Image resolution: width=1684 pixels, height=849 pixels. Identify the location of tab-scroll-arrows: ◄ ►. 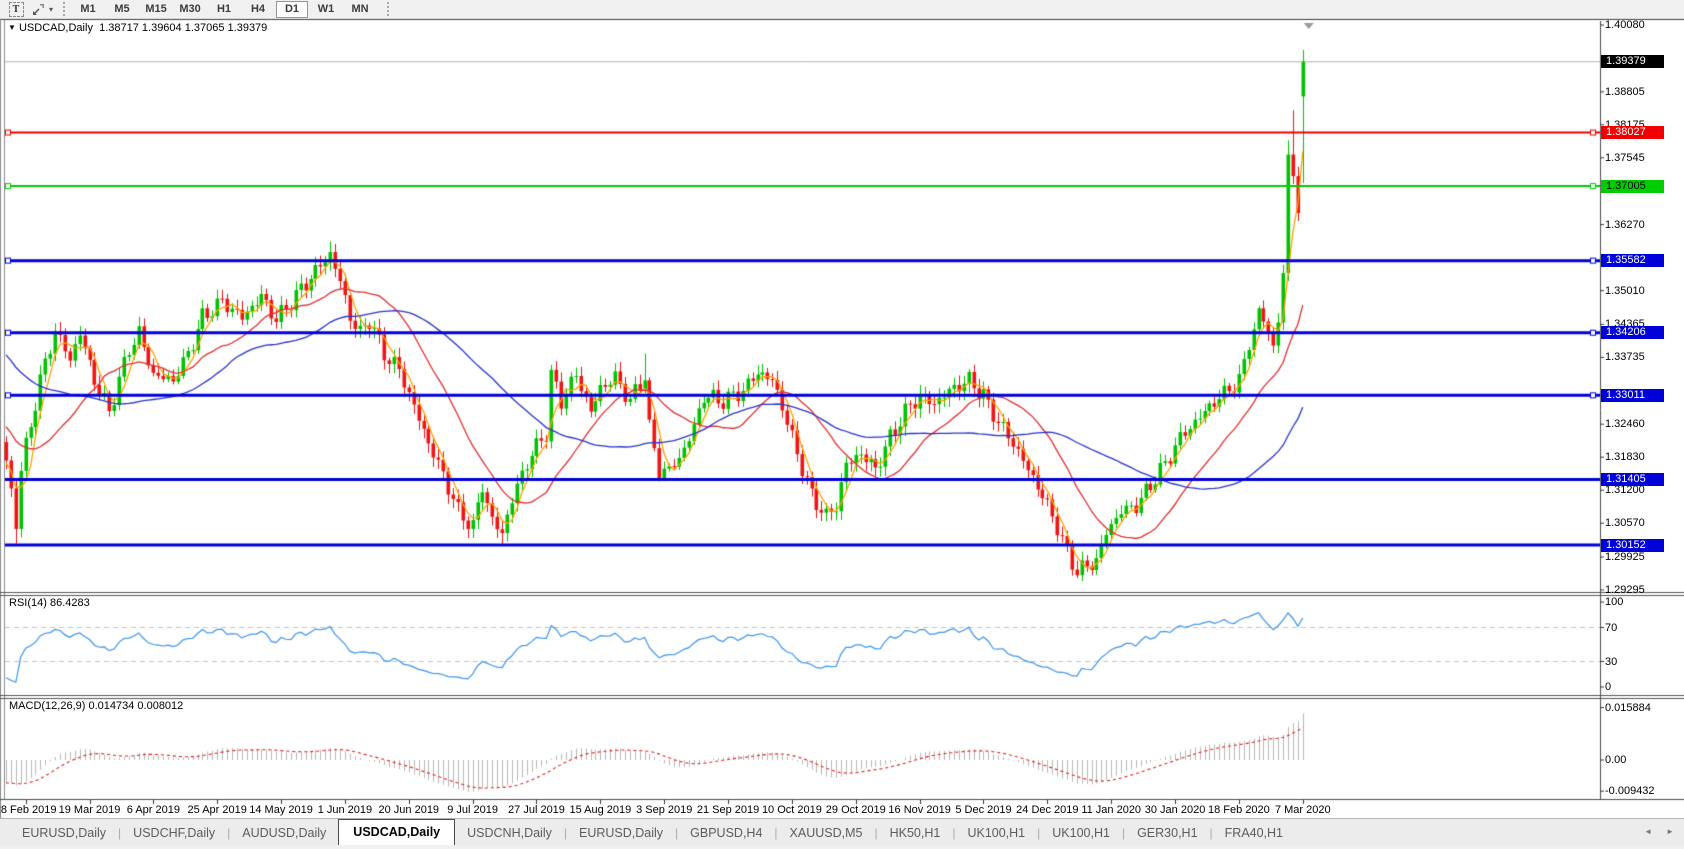
(1659, 831).